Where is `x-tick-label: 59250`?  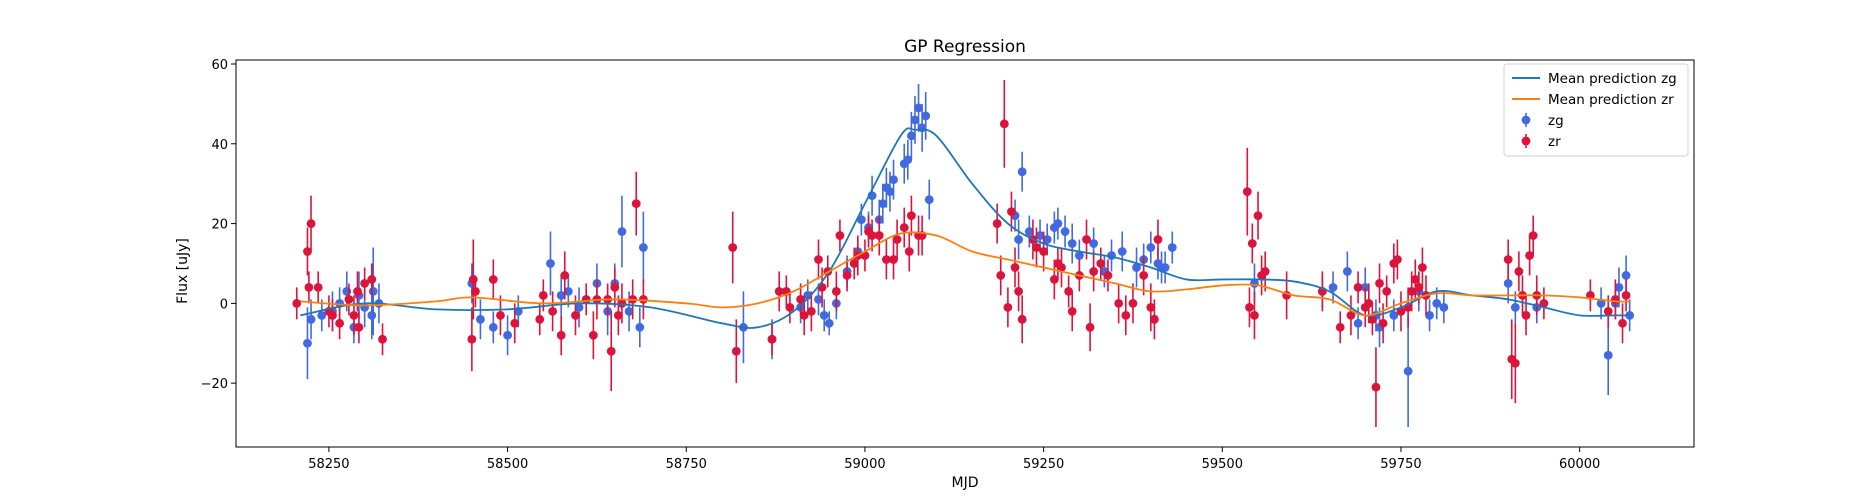 x-tick-label: 59250 is located at coordinates (1043, 464).